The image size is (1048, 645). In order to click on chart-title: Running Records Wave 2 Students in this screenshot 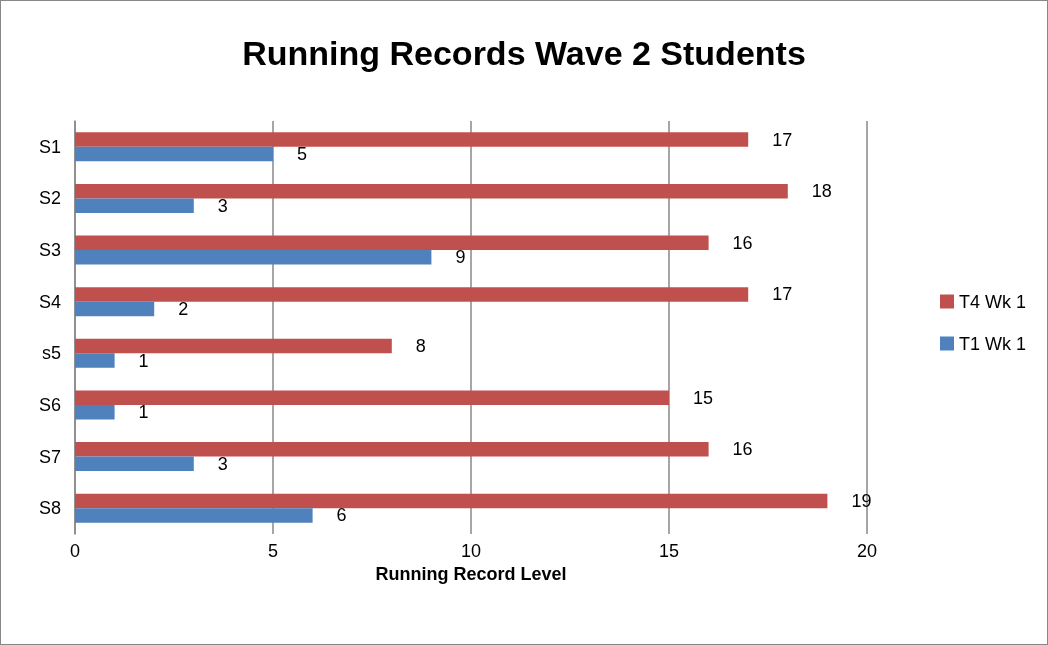, I will do `click(524, 53)`.